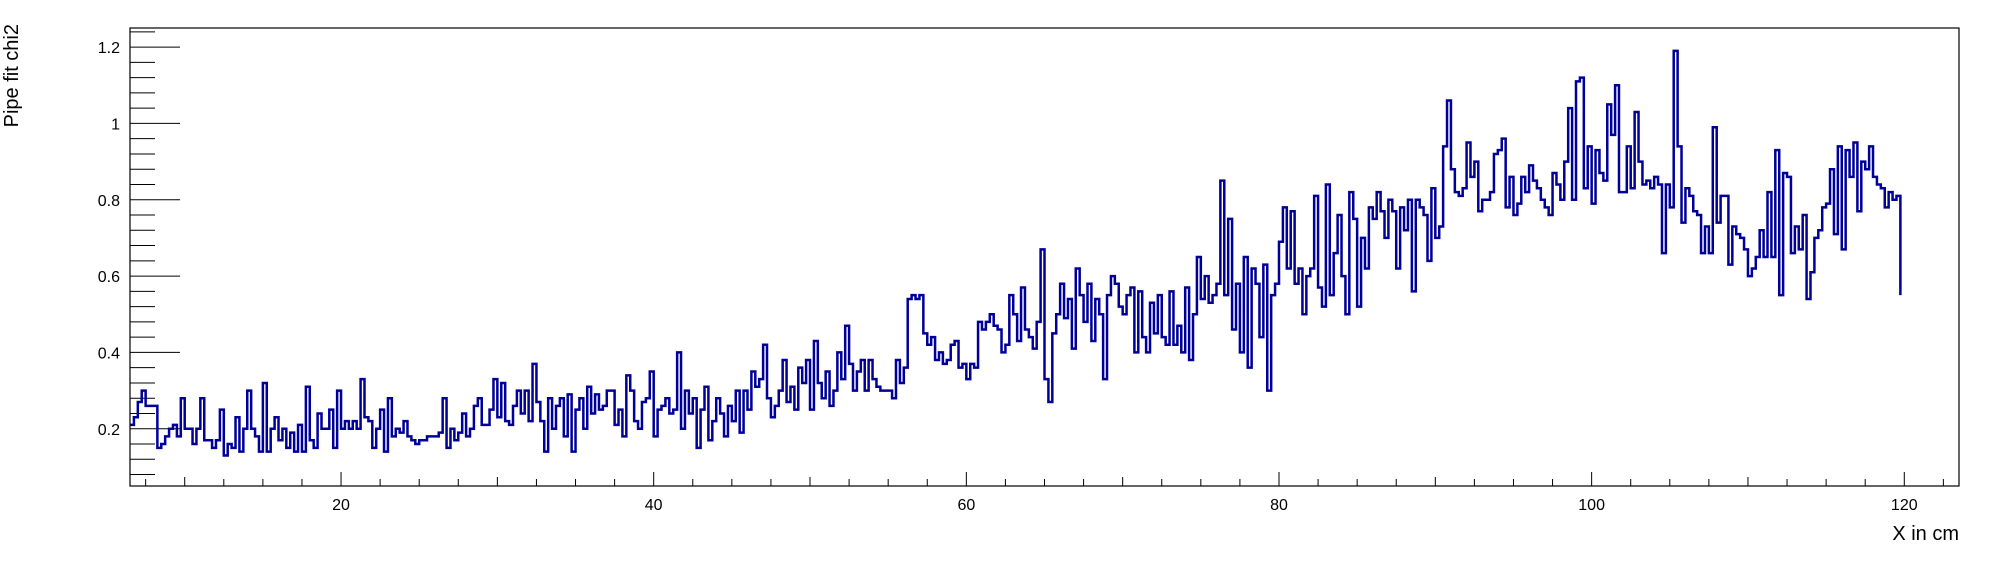  I want to click on x-tick-labels: 20 40 60 80 100 120, so click(1125, 505).